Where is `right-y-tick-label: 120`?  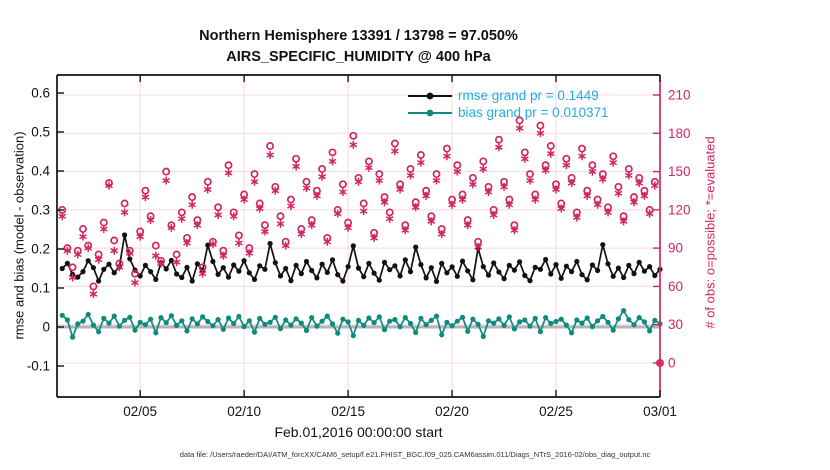 right-y-tick-label: 120 is located at coordinates (679, 209).